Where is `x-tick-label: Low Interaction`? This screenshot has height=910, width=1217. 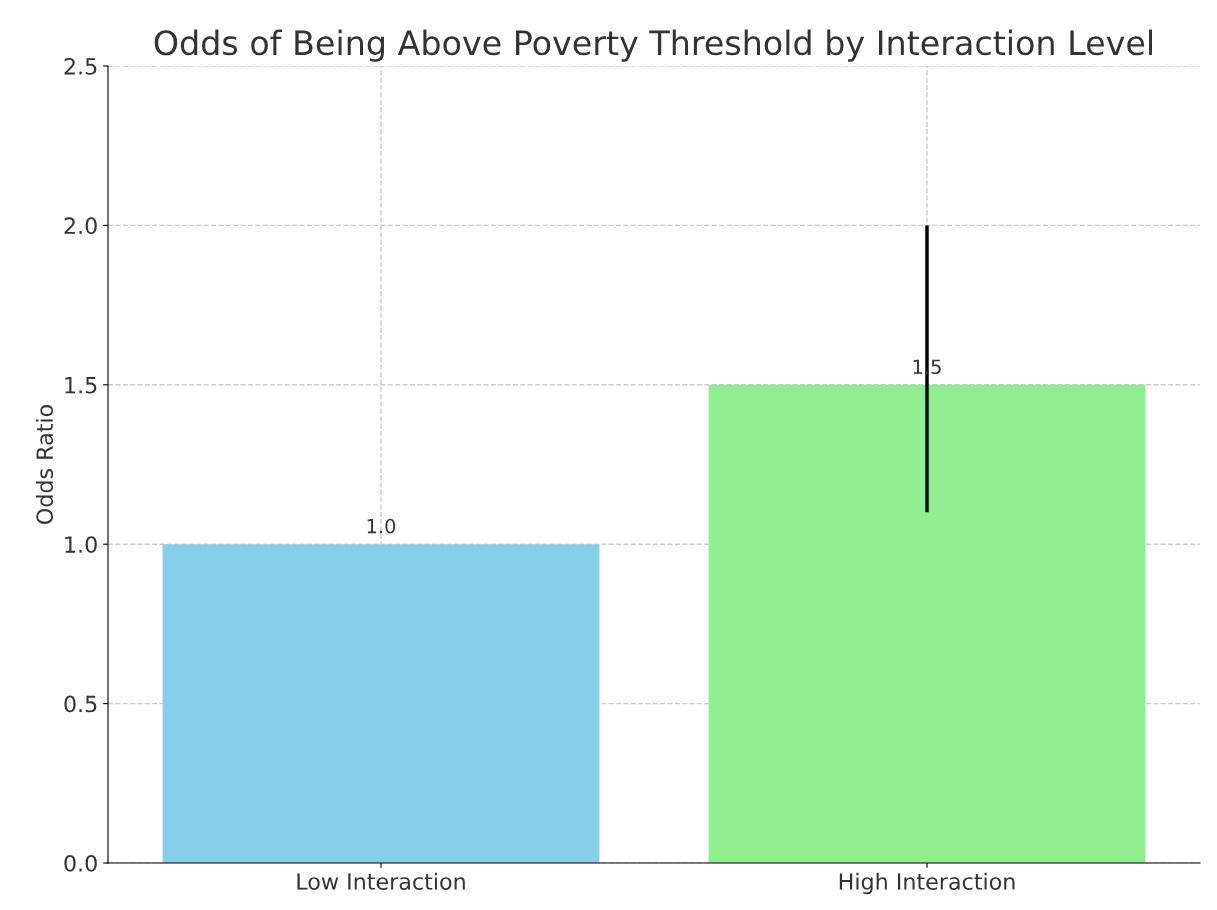
x-tick-label: Low Interaction is located at coordinates (381, 881).